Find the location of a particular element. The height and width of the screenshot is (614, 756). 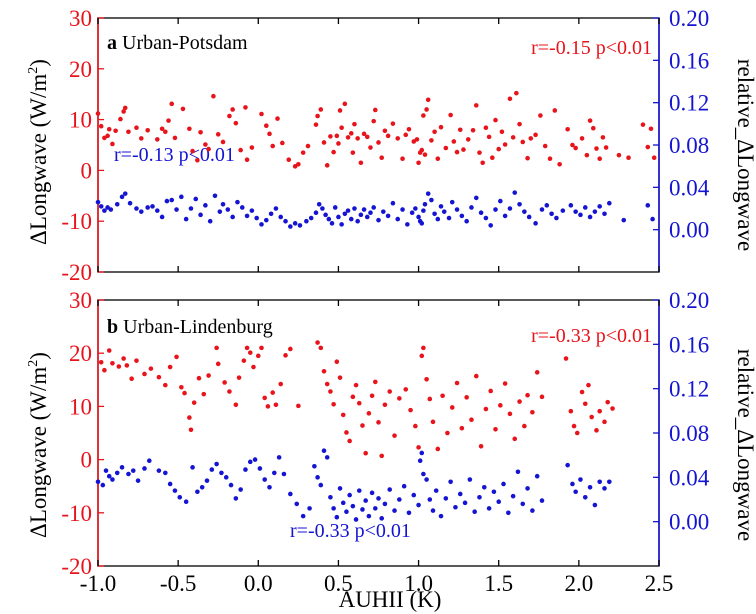

right-tick-label: 0.04 is located at coordinates (689, 477).